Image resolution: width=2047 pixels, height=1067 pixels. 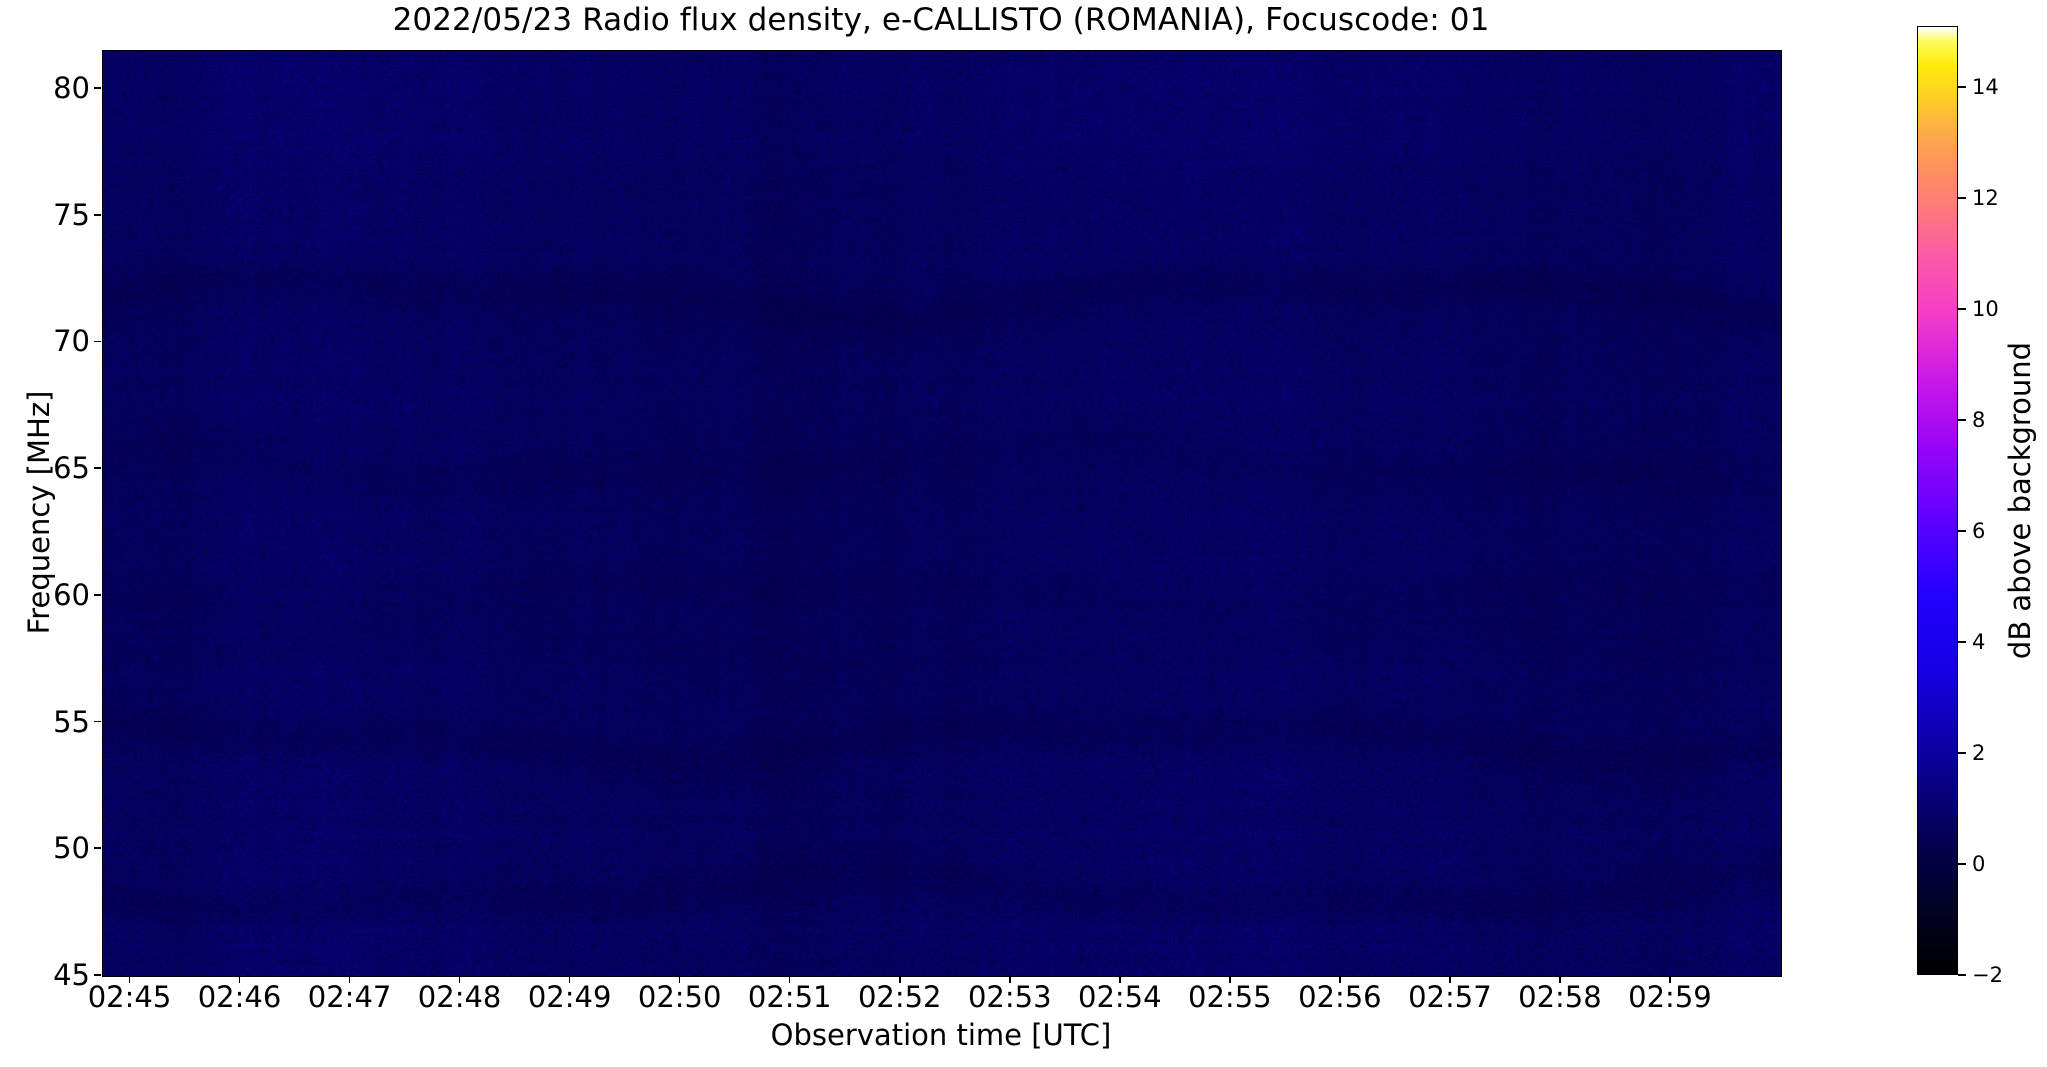 What do you see at coordinates (679, 997) in the screenshot?
I see `x-tick-label: 02:50` at bounding box center [679, 997].